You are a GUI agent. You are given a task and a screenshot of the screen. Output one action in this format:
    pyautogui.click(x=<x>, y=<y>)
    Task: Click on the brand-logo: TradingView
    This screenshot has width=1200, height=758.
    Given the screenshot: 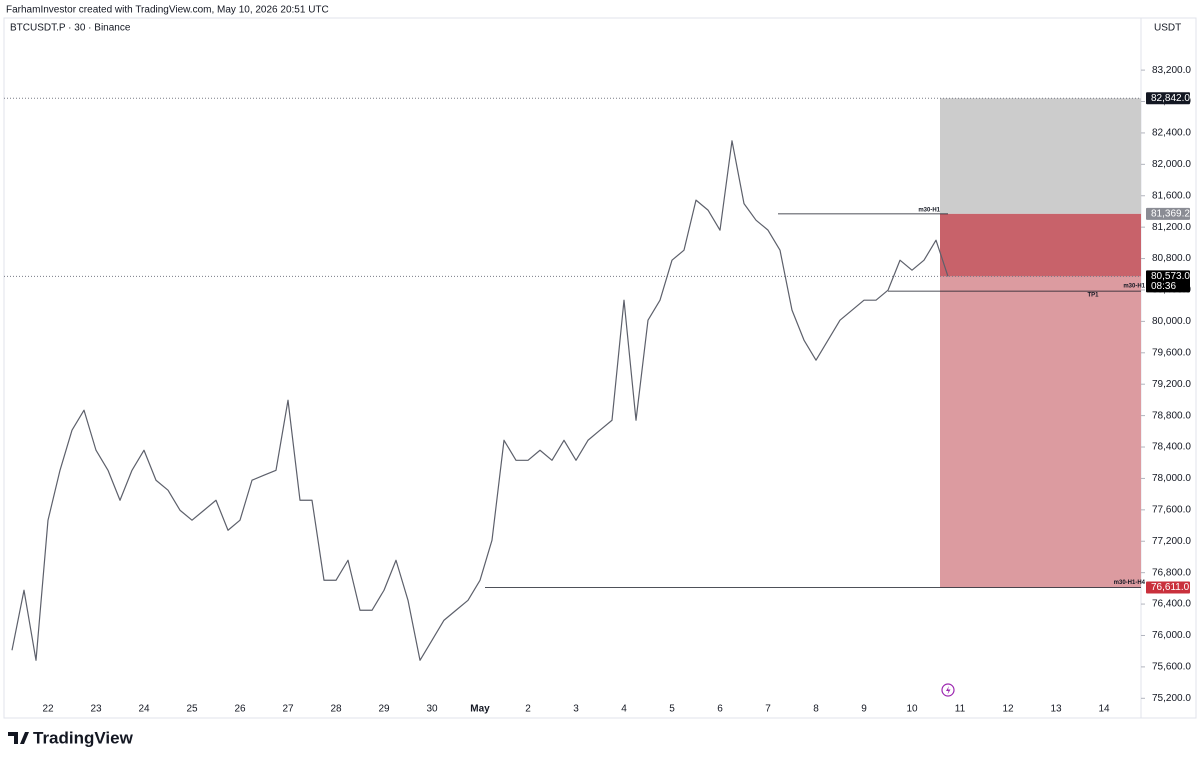 What is the action you would take?
    pyautogui.click(x=71, y=737)
    